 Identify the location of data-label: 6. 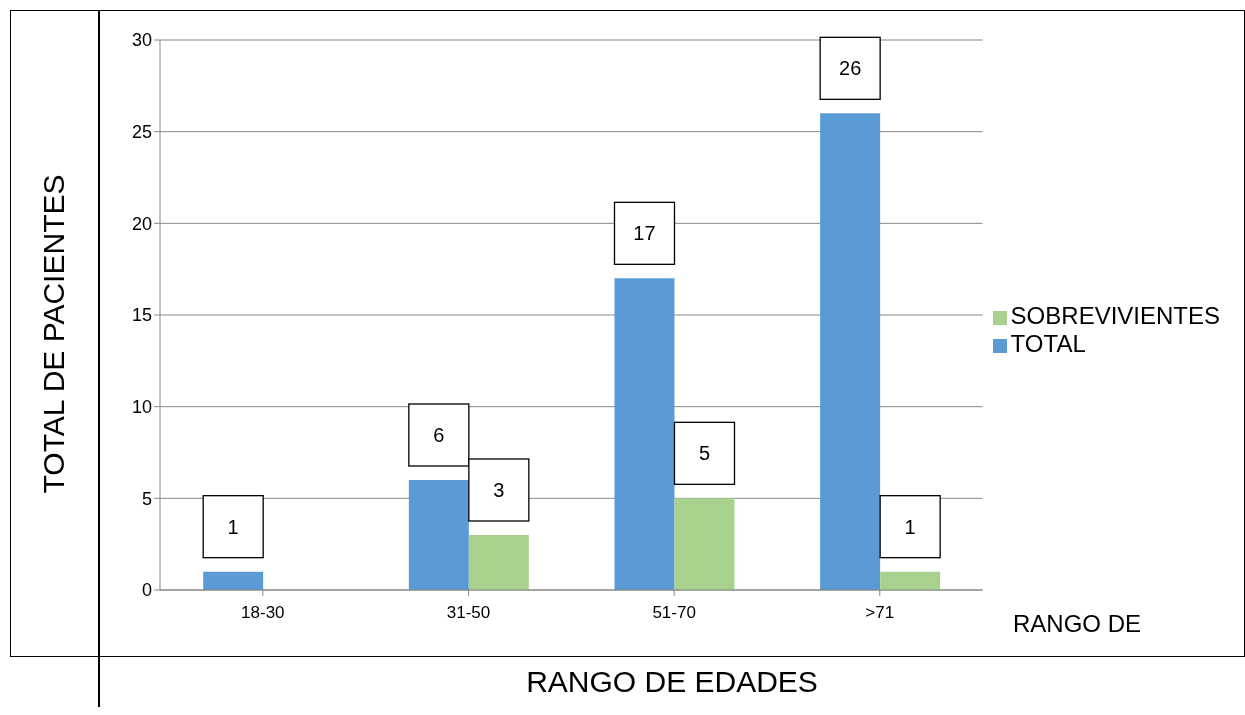
(439, 435).